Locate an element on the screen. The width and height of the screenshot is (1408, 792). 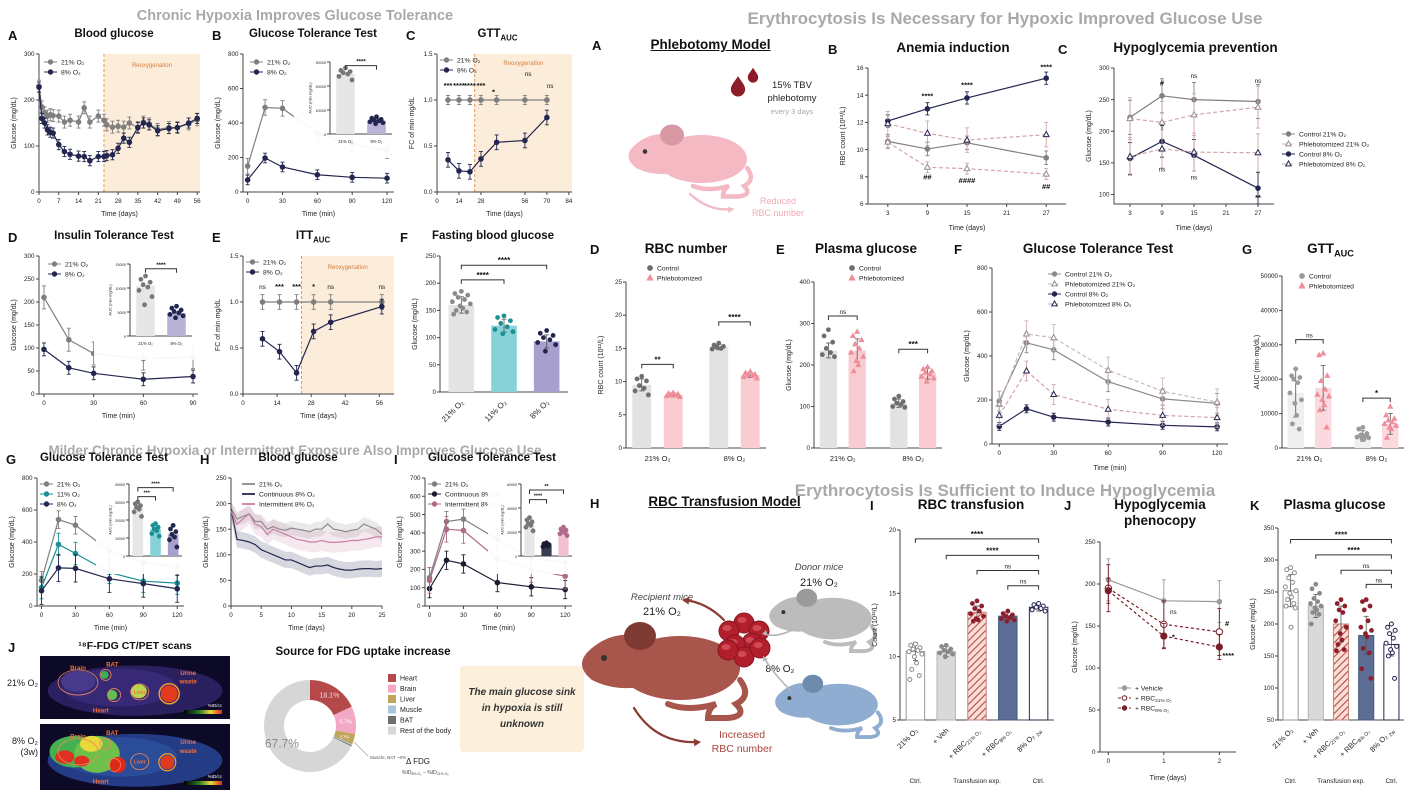
svg-text: 27 is located at coordinates (1047, 213).